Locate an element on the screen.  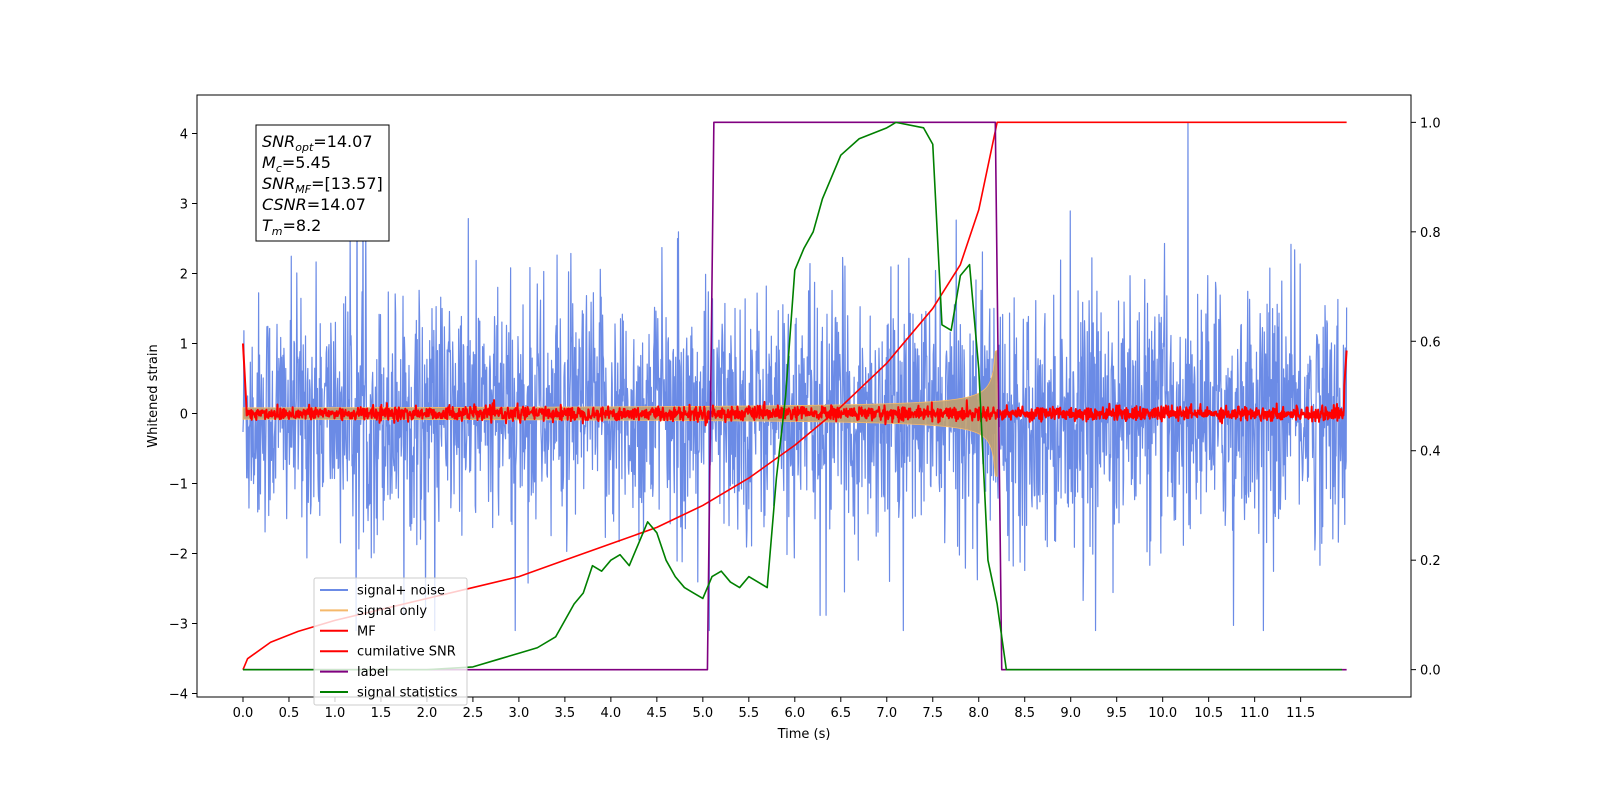
annotation-line: SNRopt=14.07 is located at coordinates (317, 143).